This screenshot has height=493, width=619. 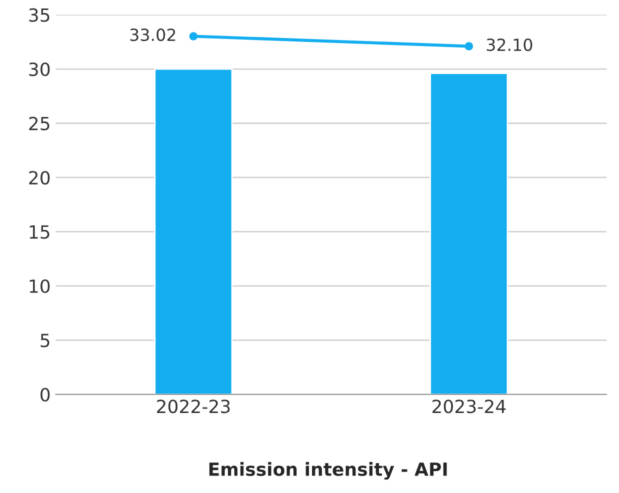 What do you see at coordinates (193, 407) in the screenshot?
I see `x-tick-label: 2022-23` at bounding box center [193, 407].